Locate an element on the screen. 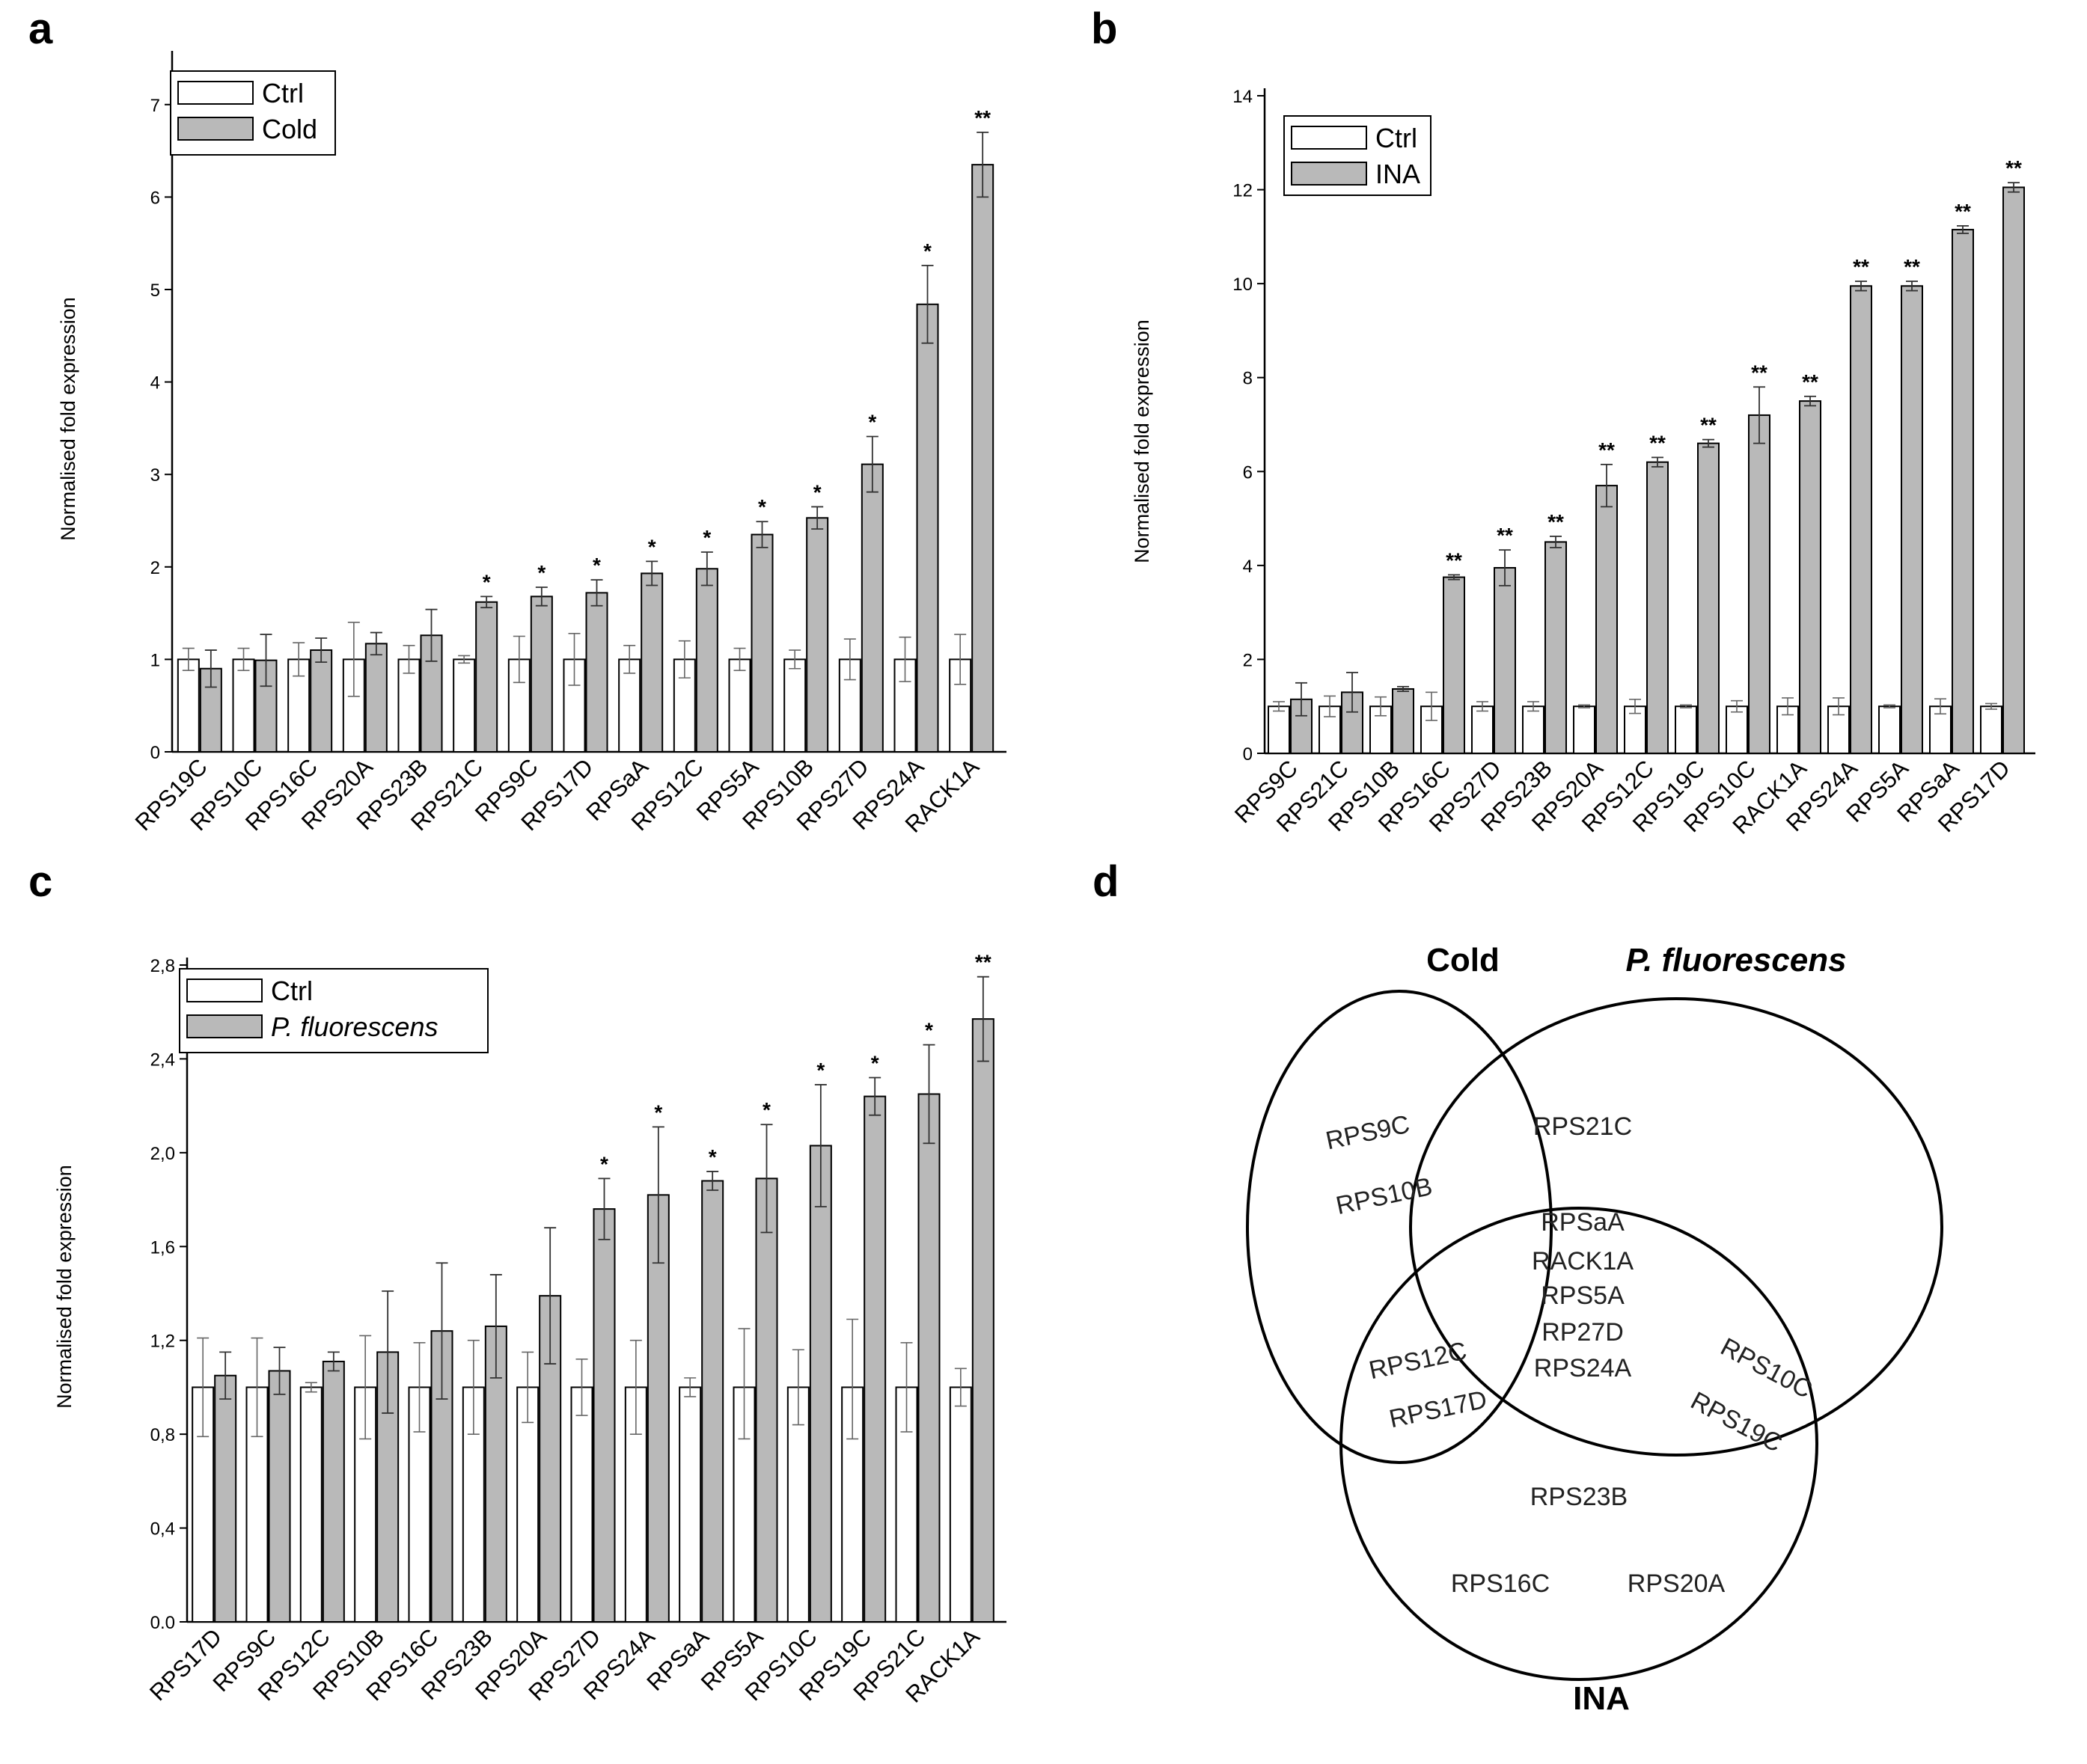  legend-label-treatment: Cold is located at coordinates (289, 129).